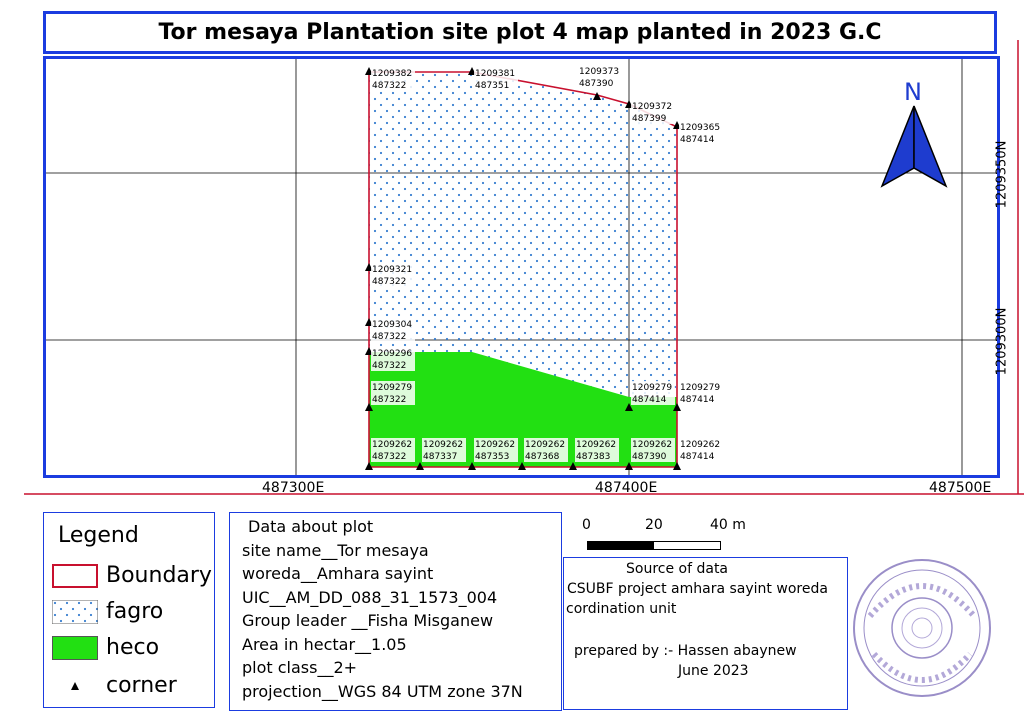 Image resolution: width=1024 pixels, height=724 pixels. I want to click on corner-easting-label: 487383, so click(593, 457).